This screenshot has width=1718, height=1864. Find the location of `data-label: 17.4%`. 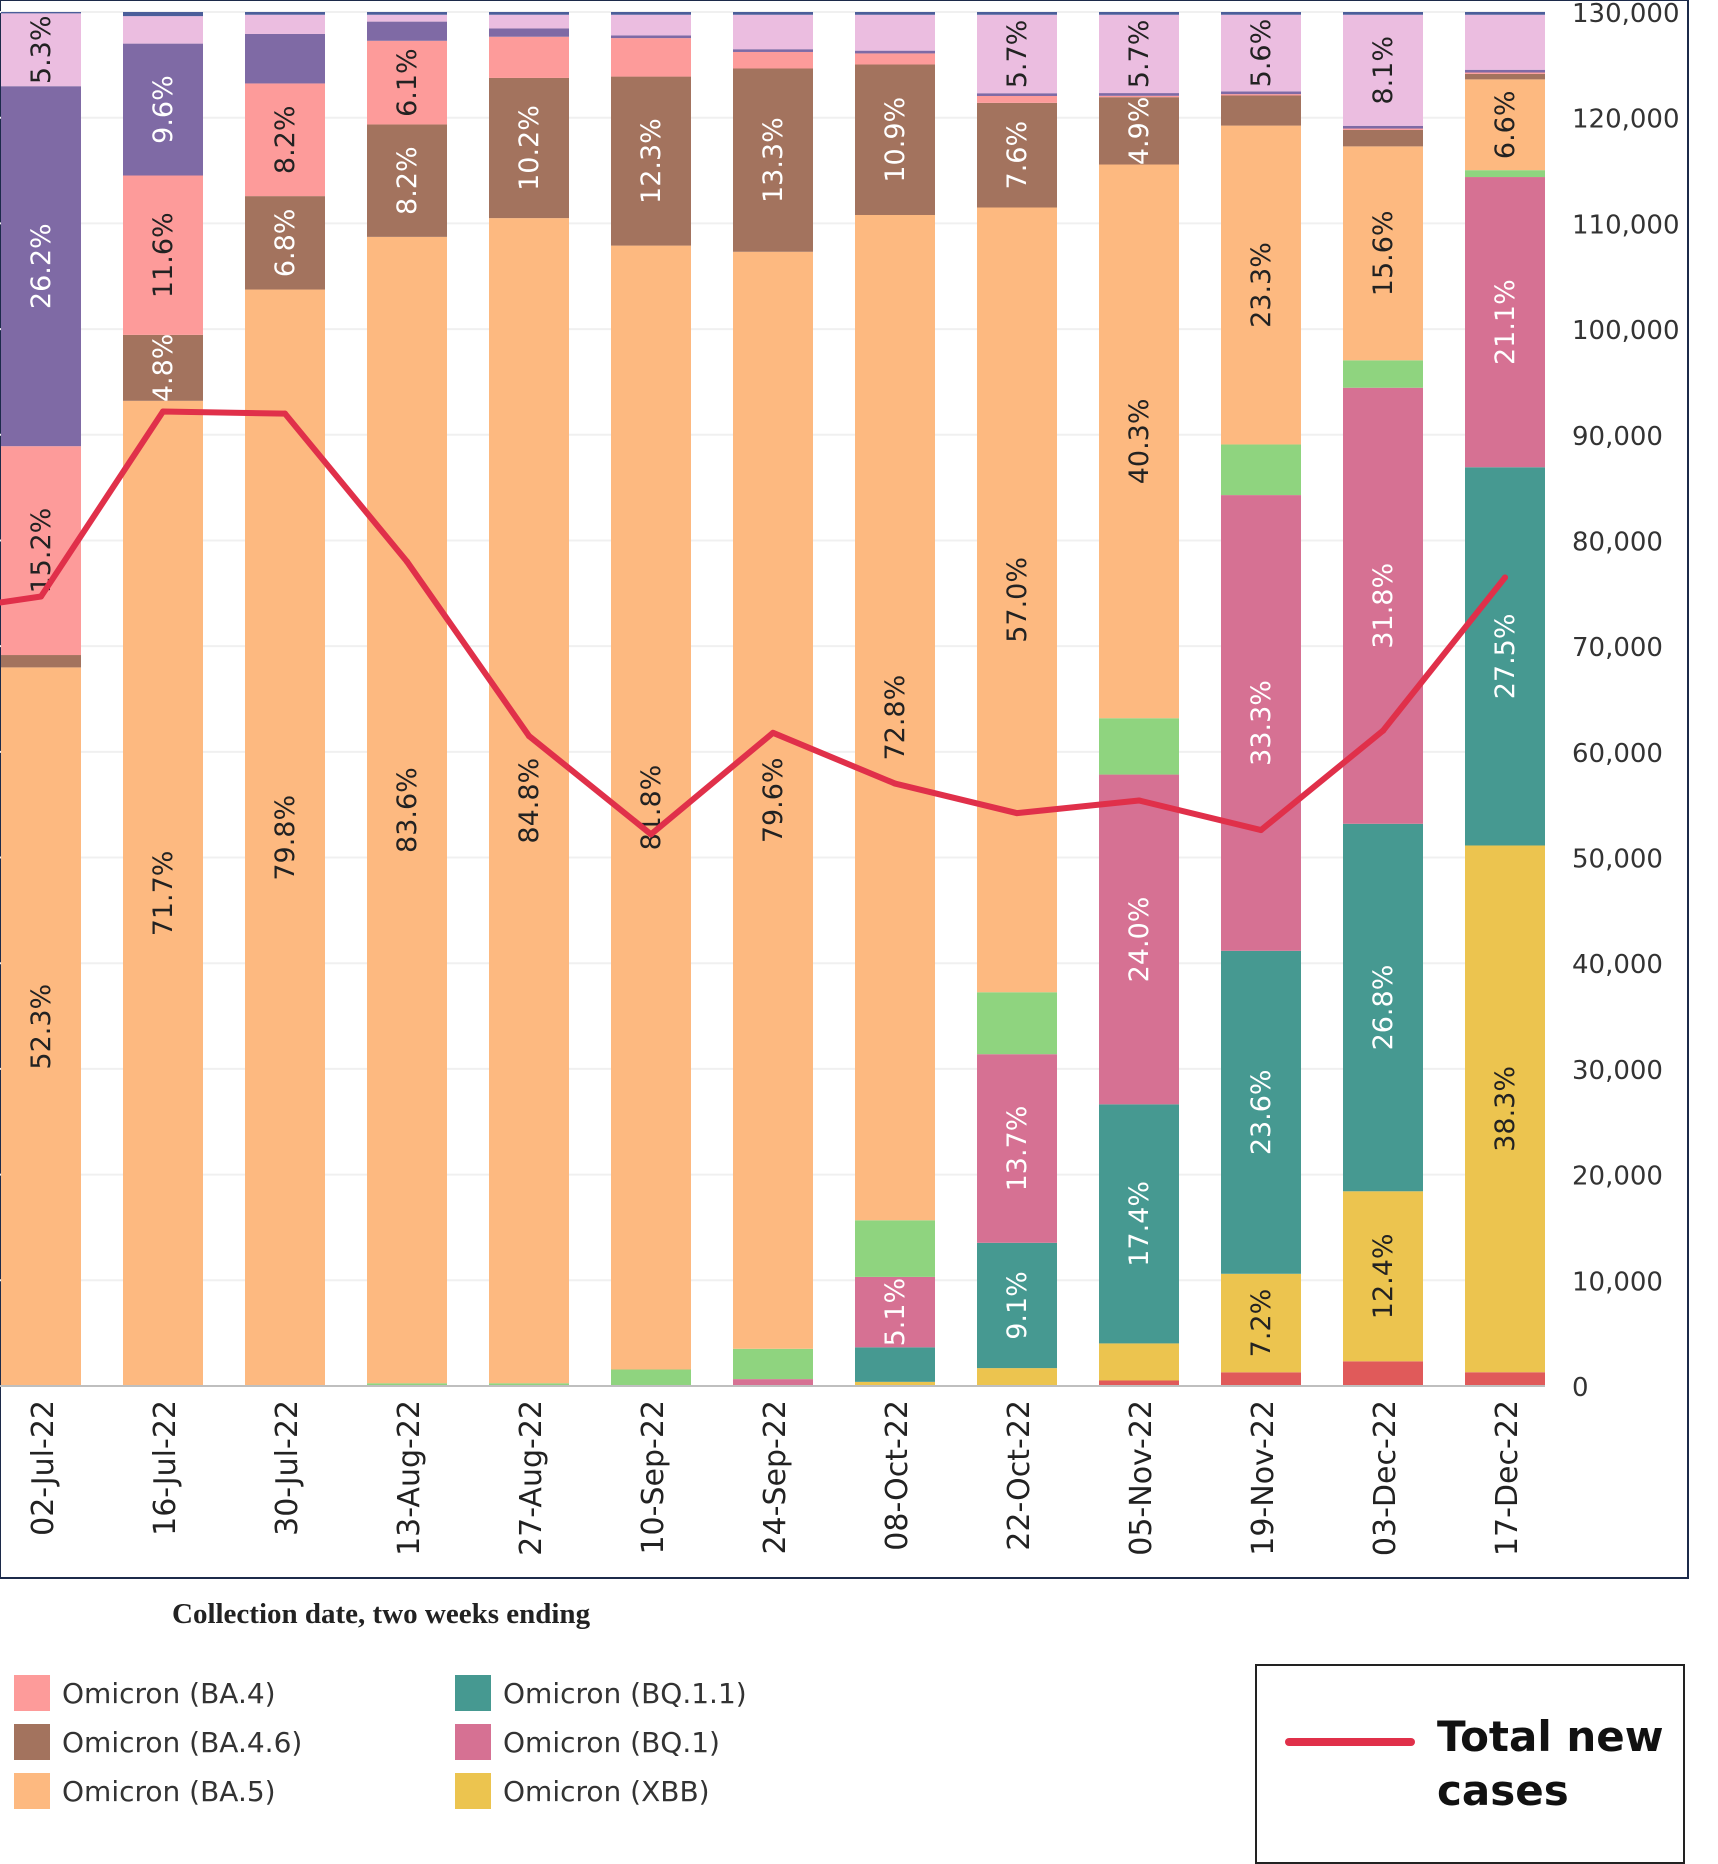

data-label: 17.4% is located at coordinates (1139, 1224).